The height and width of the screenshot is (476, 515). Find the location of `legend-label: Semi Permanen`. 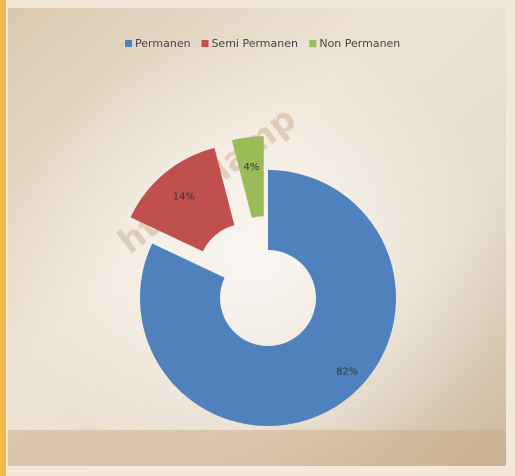

legend-label: Semi Permanen is located at coordinates (254, 43).